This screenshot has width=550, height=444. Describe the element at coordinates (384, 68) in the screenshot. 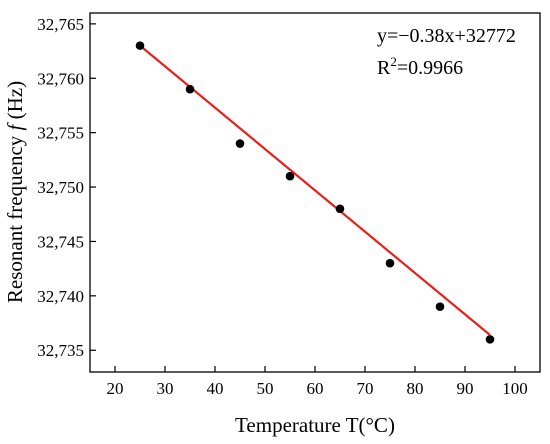

I see `r-squared-symbol: R` at that location.